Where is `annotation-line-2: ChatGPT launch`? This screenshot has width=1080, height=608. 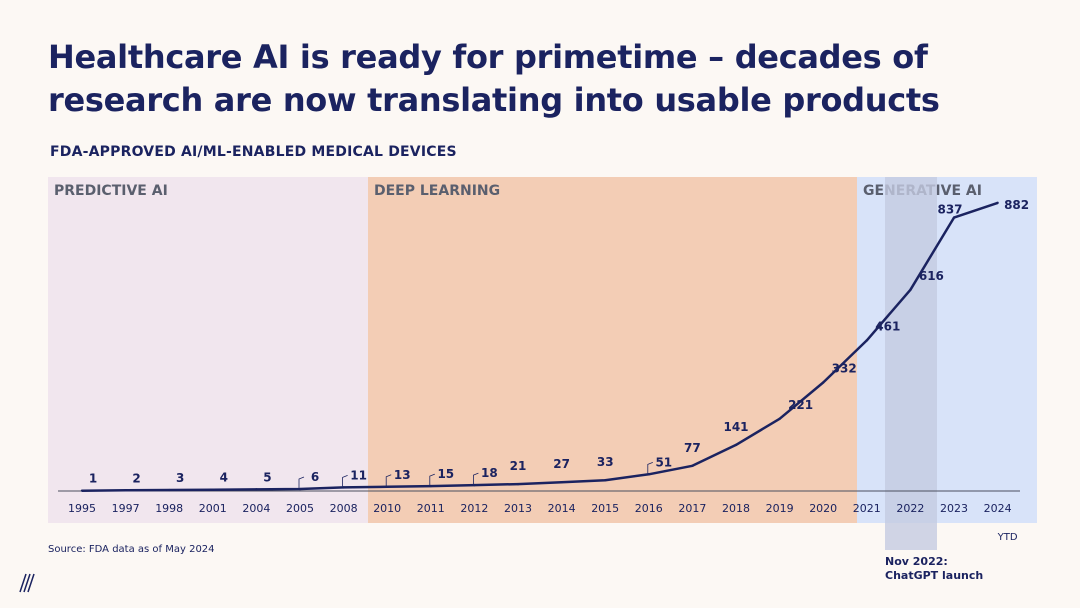 annotation-line-2: ChatGPT launch is located at coordinates (934, 575).